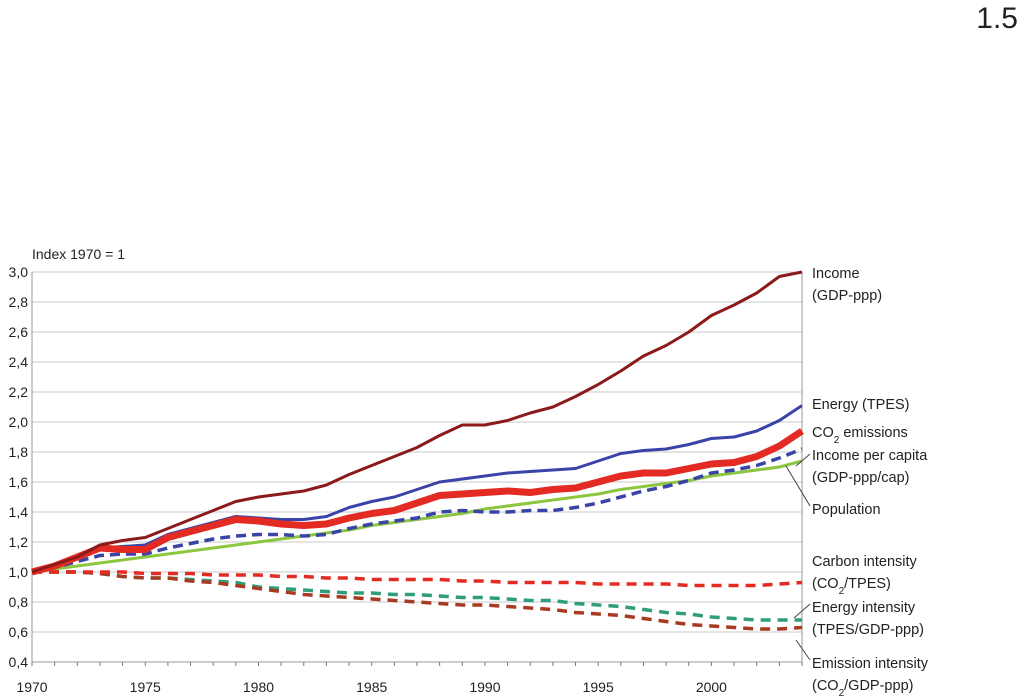 The image size is (1024, 696). Describe the element at coordinates (19, 392) in the screenshot. I see `y-tick-label: 2,2` at that location.